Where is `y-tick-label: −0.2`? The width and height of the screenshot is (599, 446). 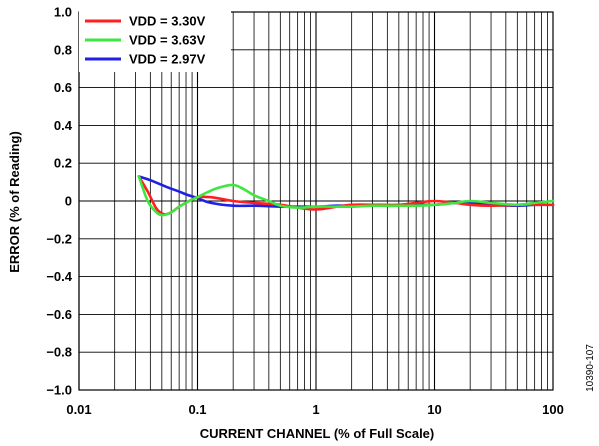 y-tick-label: −0.2 is located at coordinates (59, 238).